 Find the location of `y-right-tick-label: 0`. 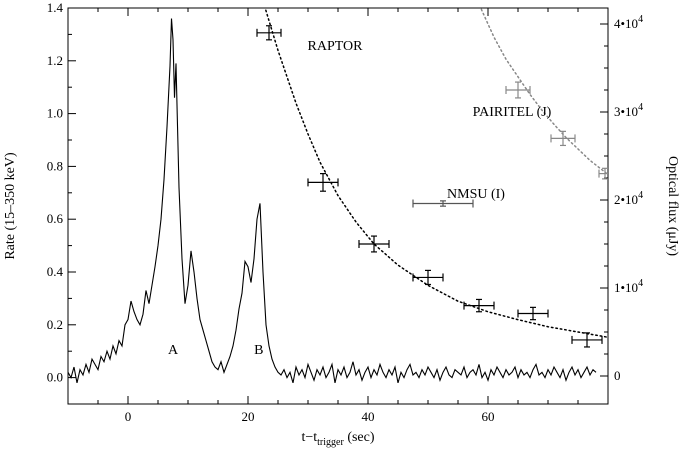

y-right-tick-label: 0 is located at coordinates (617, 375).